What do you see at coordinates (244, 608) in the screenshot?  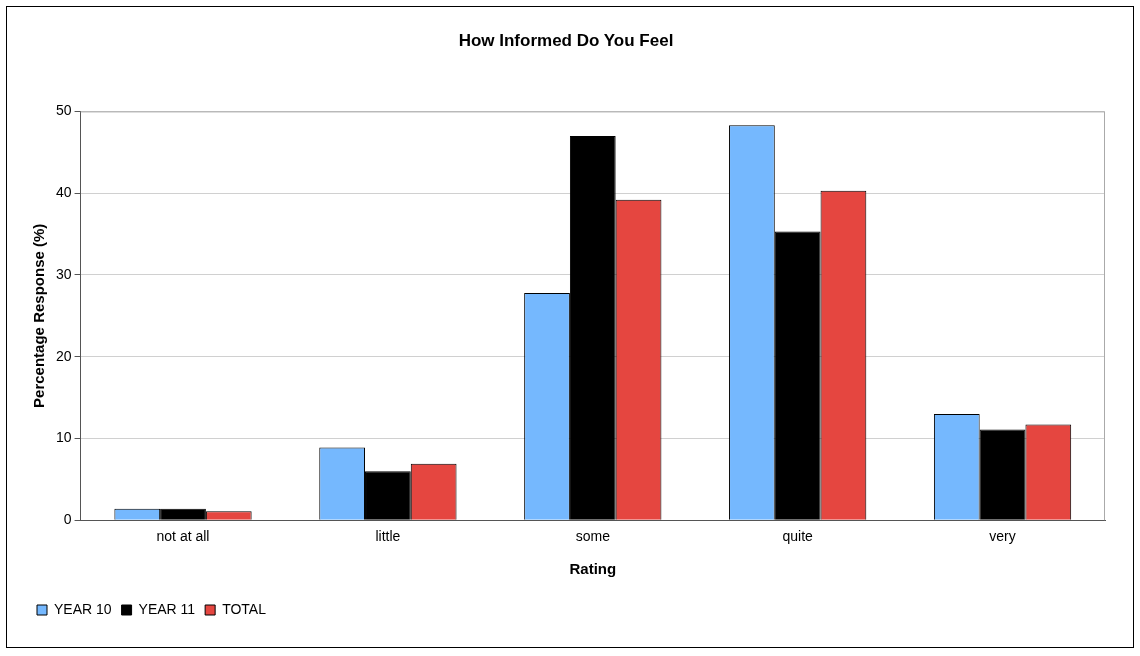 I see `legend-label: TOTAL` at bounding box center [244, 608].